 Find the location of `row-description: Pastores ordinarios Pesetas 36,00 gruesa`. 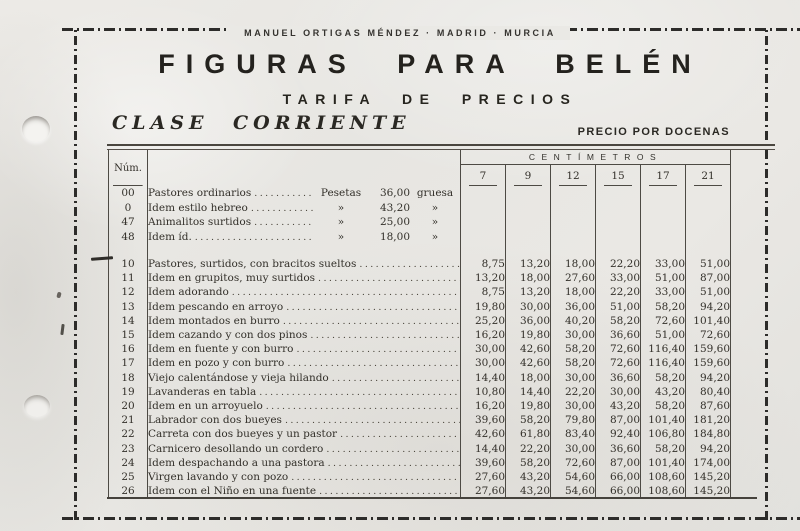

row-description: Pastores ordinarios Pesetas 36,00 gruesa is located at coordinates (304, 193).